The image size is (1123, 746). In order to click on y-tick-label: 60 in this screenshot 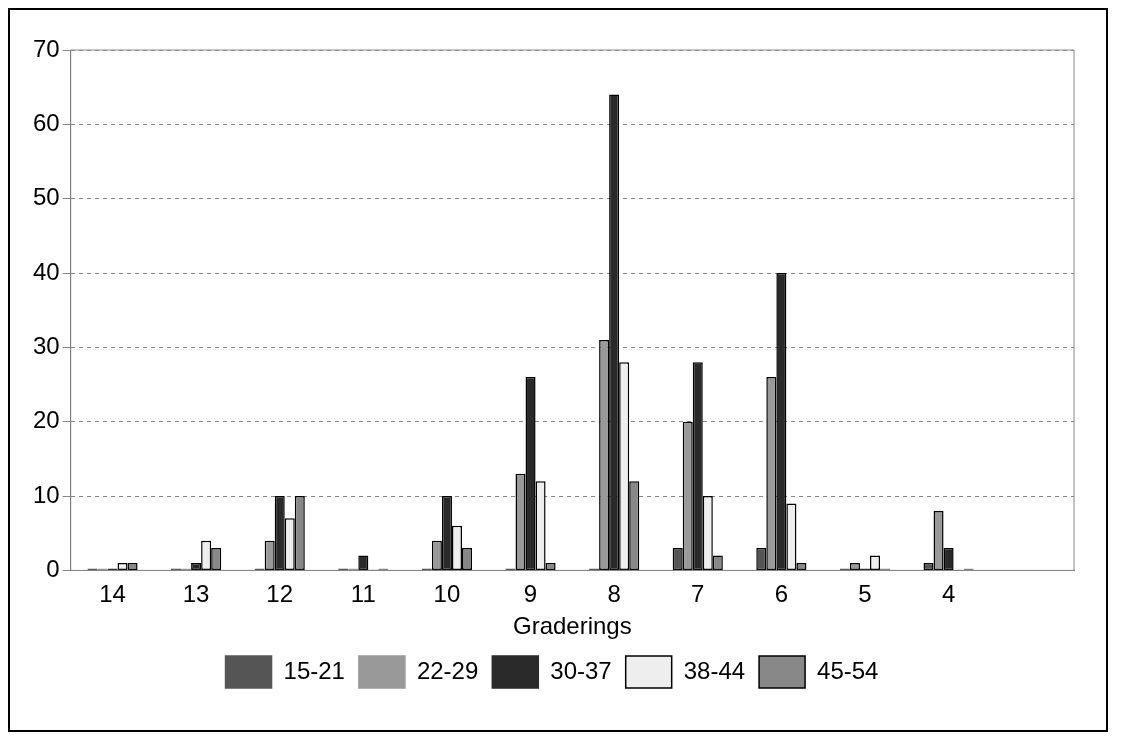, I will do `click(46, 122)`.